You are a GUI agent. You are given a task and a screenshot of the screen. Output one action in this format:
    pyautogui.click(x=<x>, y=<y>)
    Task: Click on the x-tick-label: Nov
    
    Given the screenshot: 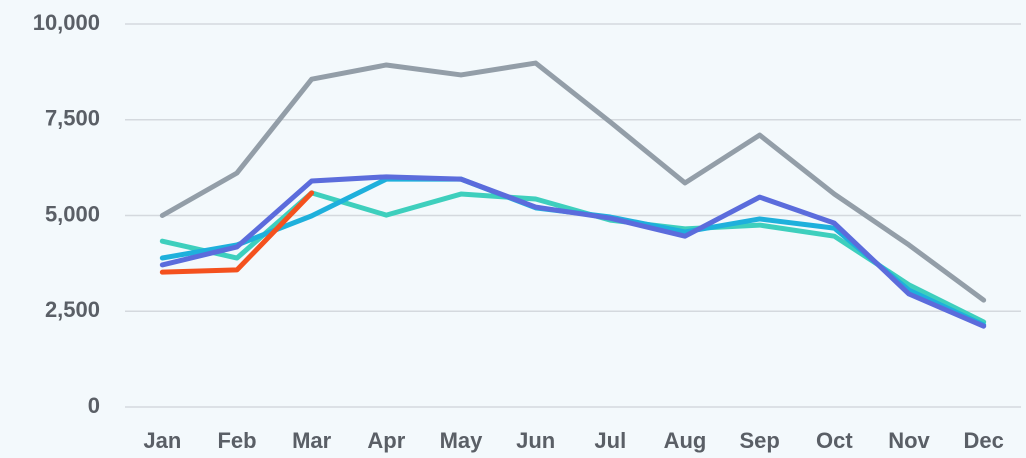 What is the action you would take?
    pyautogui.click(x=909, y=440)
    